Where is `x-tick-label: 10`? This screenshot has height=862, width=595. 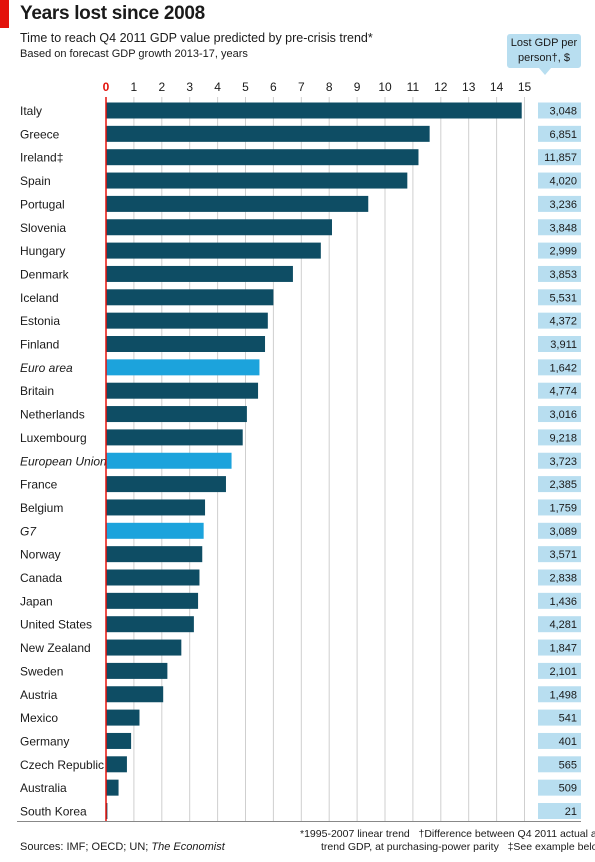 x-tick-label: 10 is located at coordinates (385, 87).